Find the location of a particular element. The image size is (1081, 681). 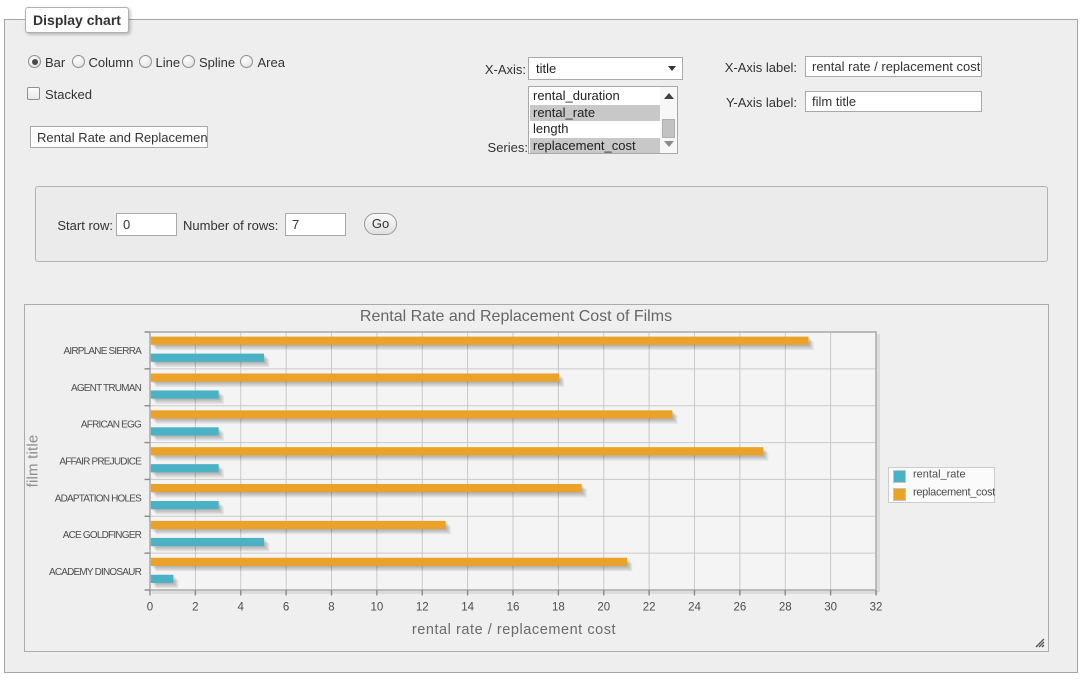

svg-text: 22 is located at coordinates (649, 608).